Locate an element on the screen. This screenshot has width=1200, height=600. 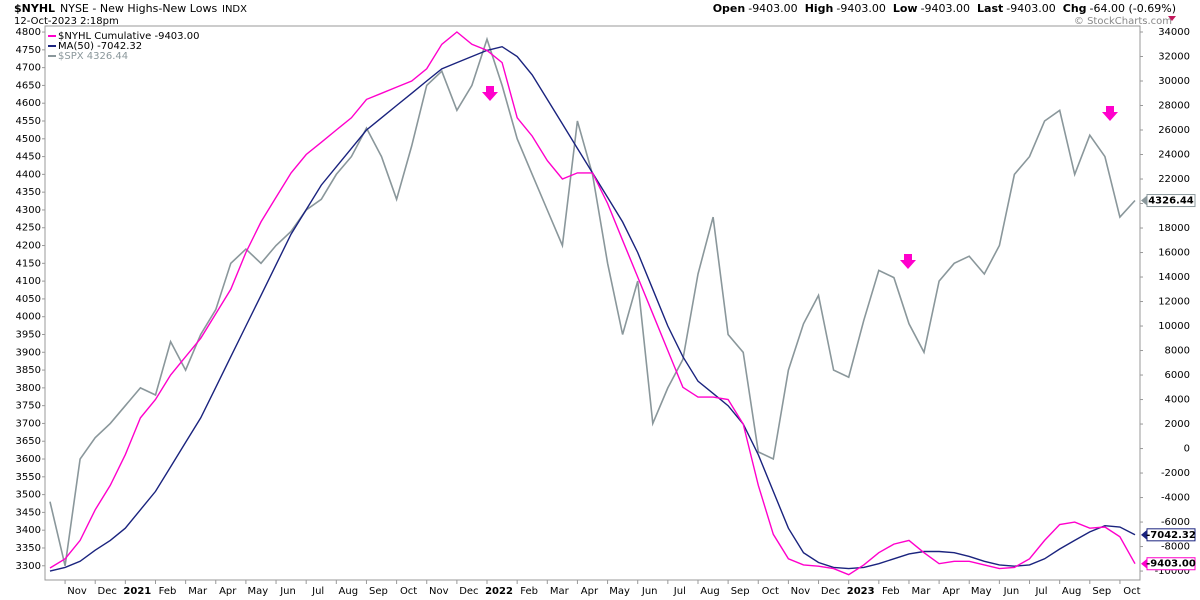
y2-tick-label: 24000 is located at coordinates (1174, 155).